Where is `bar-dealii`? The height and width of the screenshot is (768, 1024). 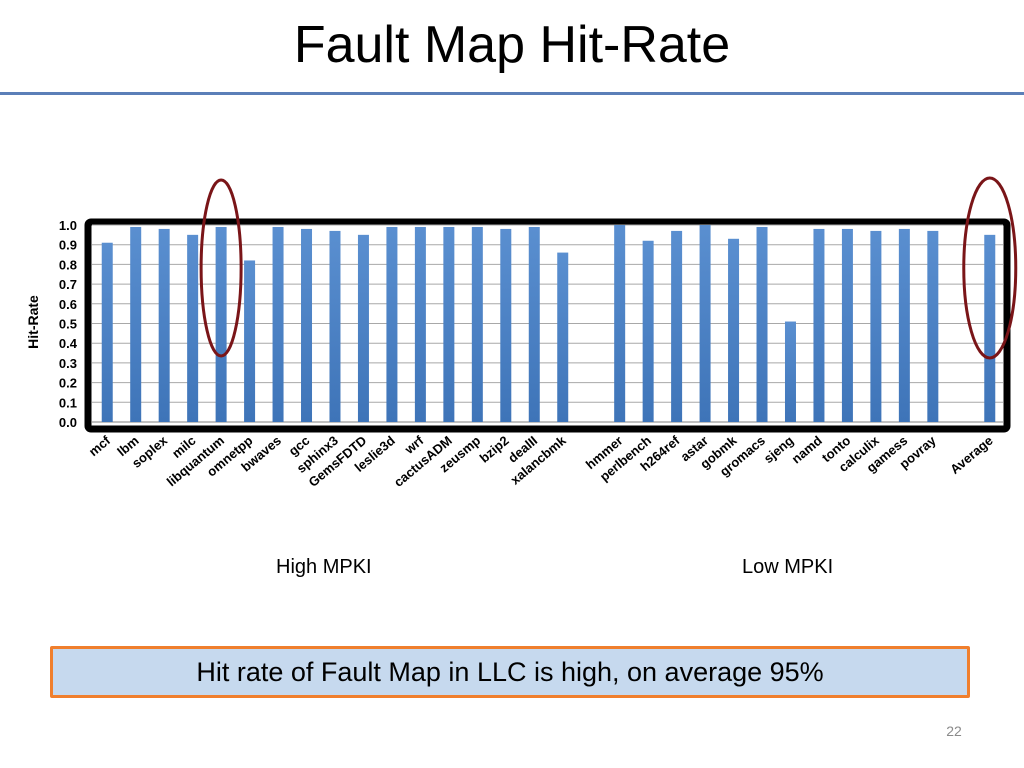 bar-dealii is located at coordinates (534, 324).